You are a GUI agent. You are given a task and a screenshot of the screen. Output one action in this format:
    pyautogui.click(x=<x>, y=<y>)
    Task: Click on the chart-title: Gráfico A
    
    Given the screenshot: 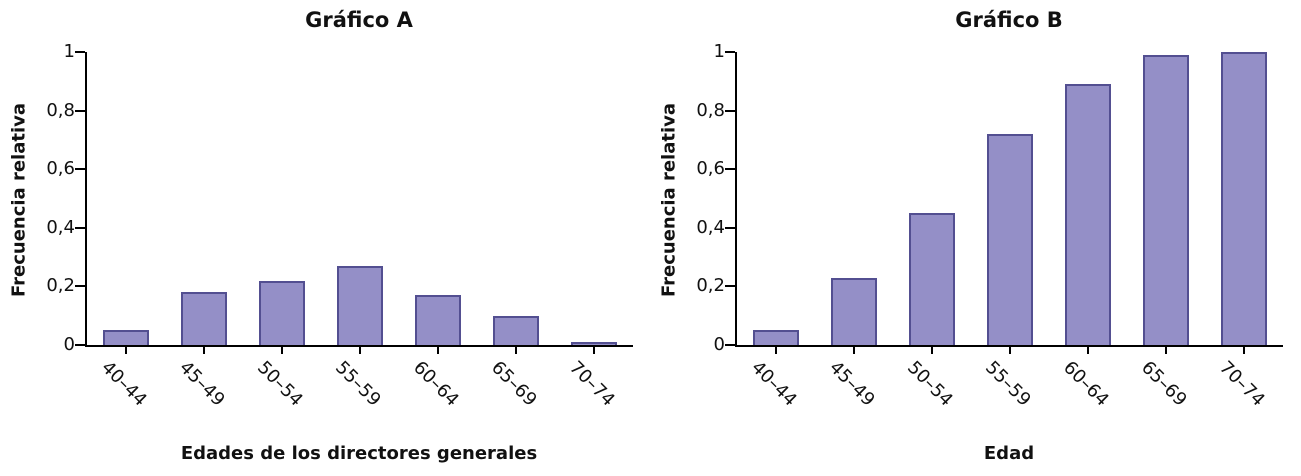 What is the action you would take?
    pyautogui.click(x=359, y=20)
    